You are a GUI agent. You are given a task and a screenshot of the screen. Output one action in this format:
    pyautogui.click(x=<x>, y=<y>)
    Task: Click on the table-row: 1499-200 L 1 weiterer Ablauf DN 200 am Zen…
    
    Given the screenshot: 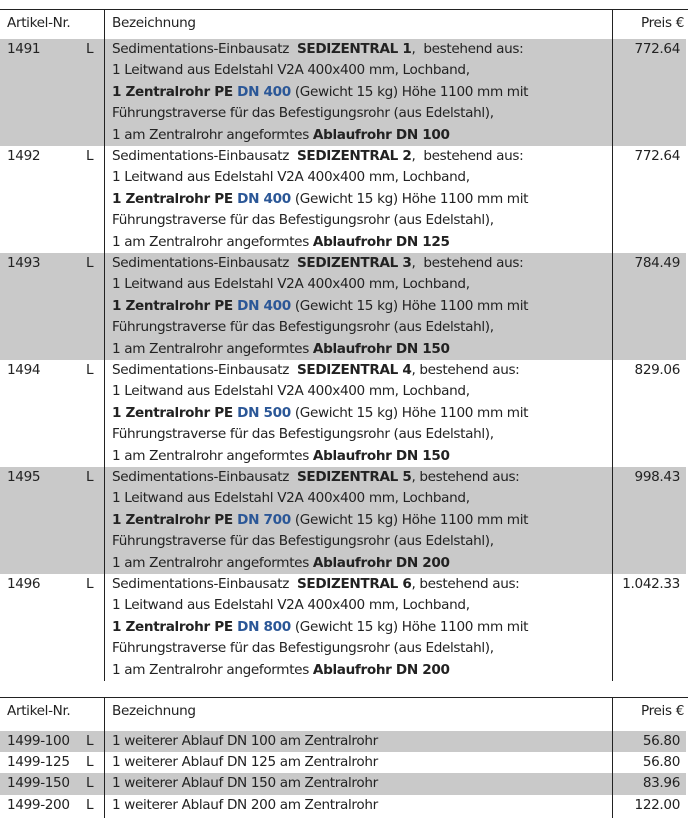 What is the action you would take?
    pyautogui.click(x=343, y=805)
    